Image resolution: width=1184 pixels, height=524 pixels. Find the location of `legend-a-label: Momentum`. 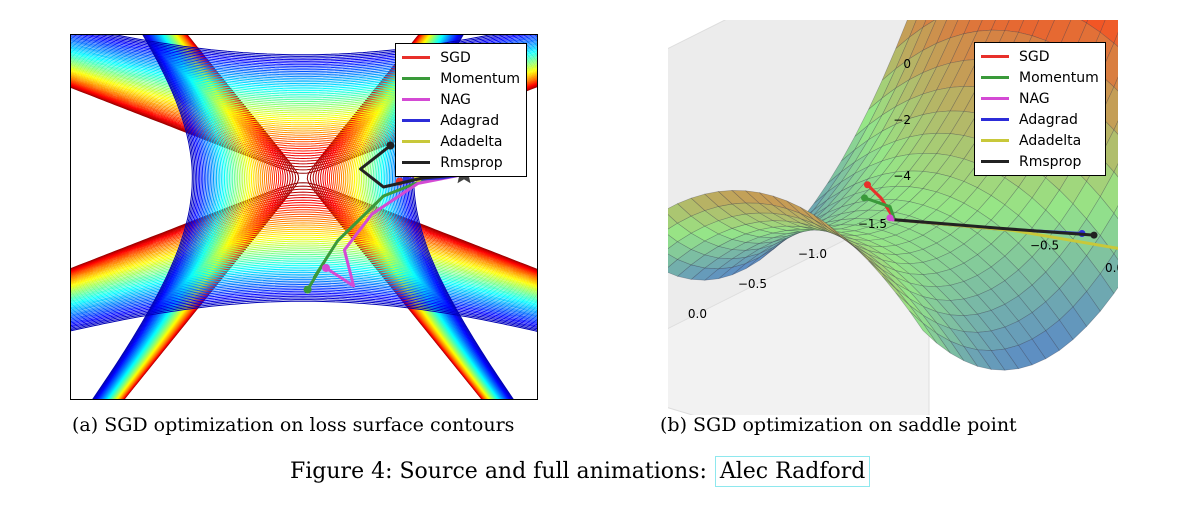

legend-a-label: Momentum is located at coordinates (480, 78).